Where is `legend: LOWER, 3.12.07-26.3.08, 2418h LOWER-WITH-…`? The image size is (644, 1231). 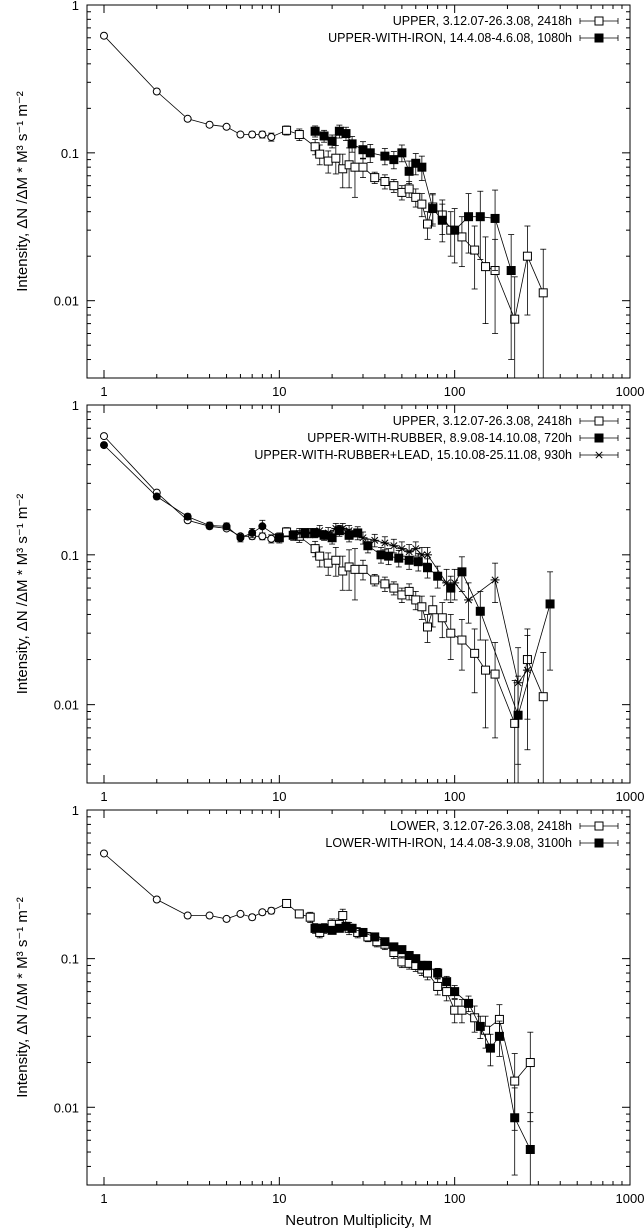 legend: LOWER, 3.12.07-26.3.08, 2418h LOWER-WITH-… is located at coordinates (472, 834).